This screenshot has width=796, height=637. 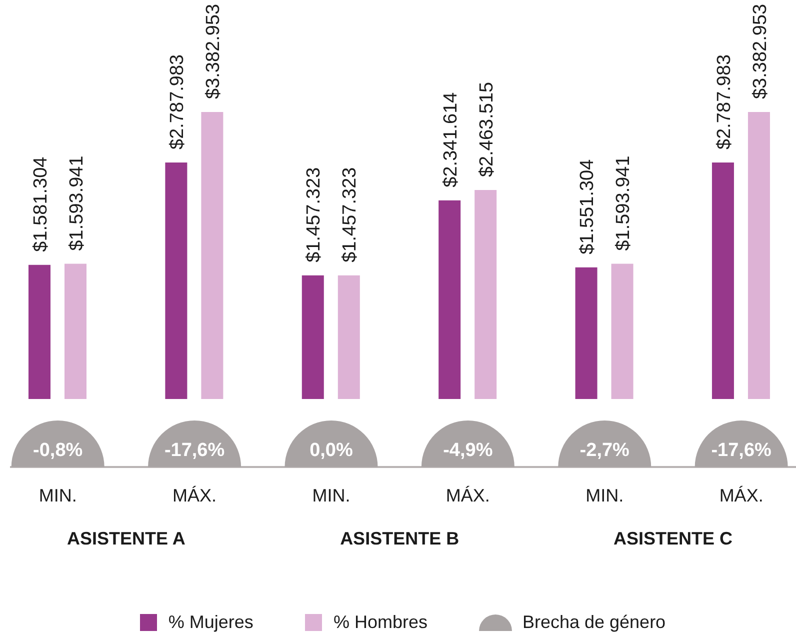 I want to click on data-label: $1.551.304, so click(x=587, y=206).